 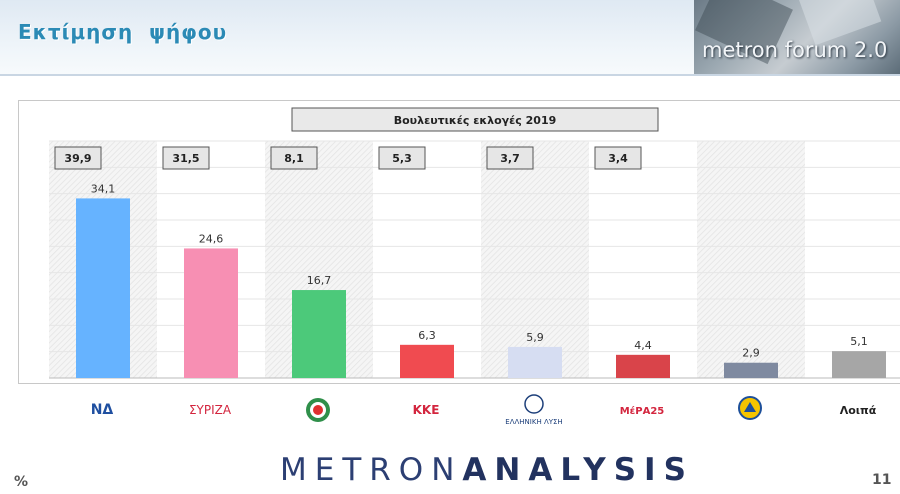 What do you see at coordinates (534, 404) in the screenshot?
I see `elliniki-lysi-emblem` at bounding box center [534, 404].